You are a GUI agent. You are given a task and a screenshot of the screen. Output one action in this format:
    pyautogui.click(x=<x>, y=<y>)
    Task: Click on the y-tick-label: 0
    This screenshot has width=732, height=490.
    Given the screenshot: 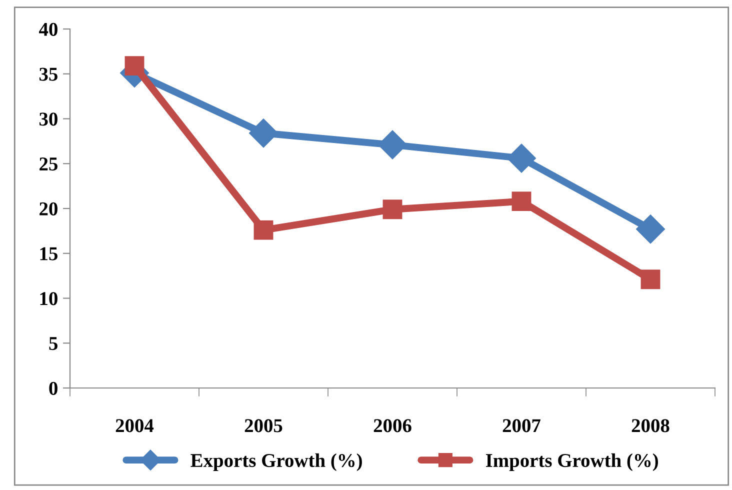 What is the action you would take?
    pyautogui.click(x=53, y=388)
    